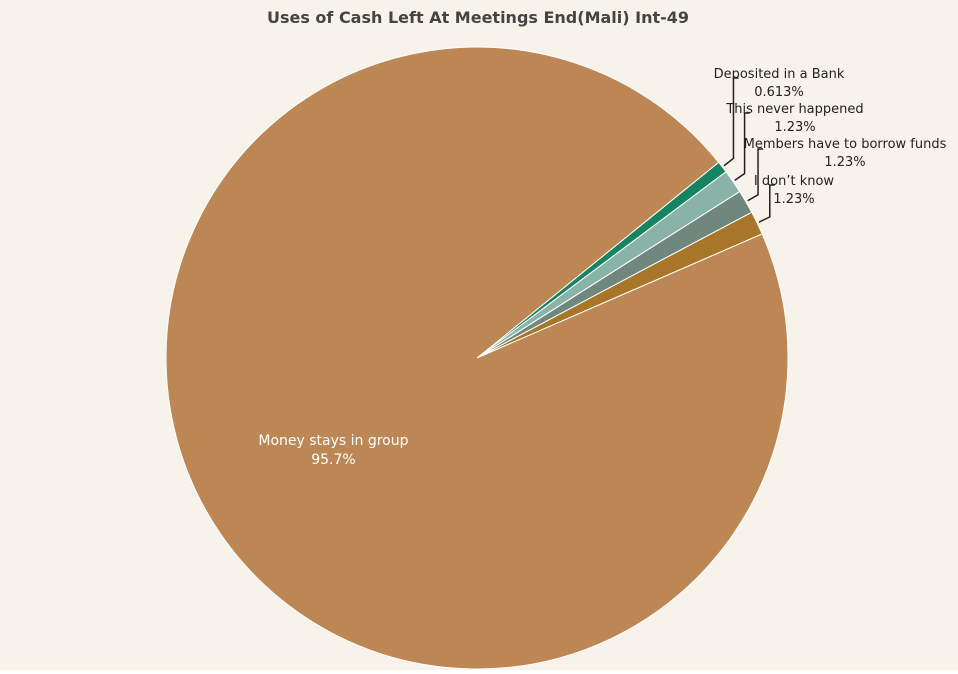 This screenshot has width=958, height=674. I want to click on label-leaders, so click(749, 150).